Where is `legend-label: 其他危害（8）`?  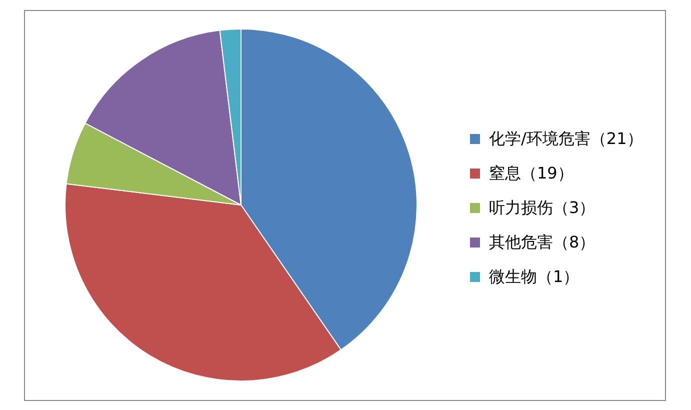 legend-label: 其他危害（8） is located at coordinates (542, 242).